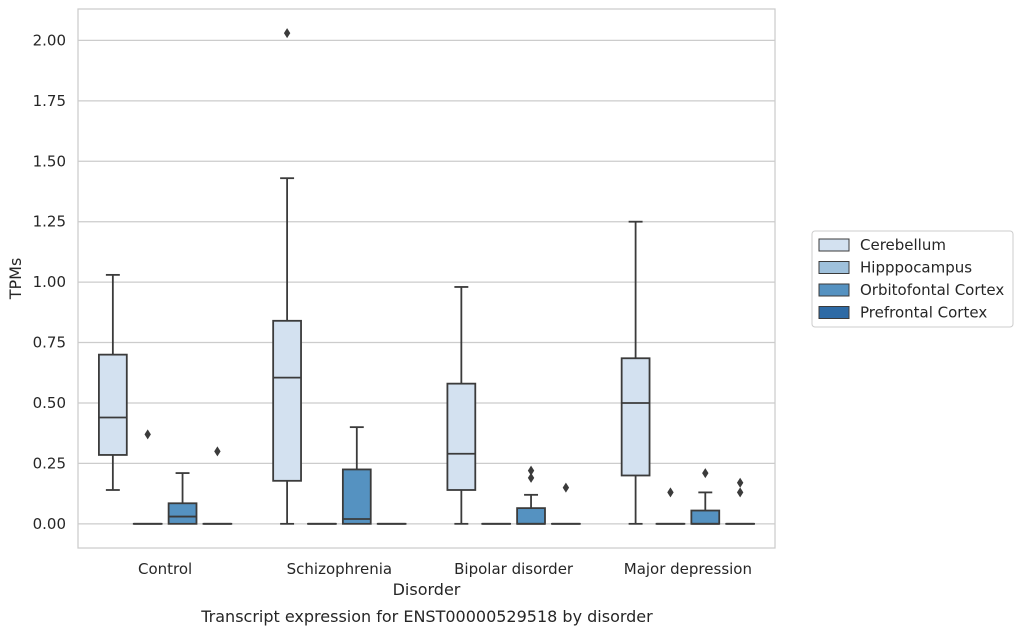  What do you see at coordinates (923, 313) in the screenshot?
I see `legend-label: Prefrontal Cortex` at bounding box center [923, 313].